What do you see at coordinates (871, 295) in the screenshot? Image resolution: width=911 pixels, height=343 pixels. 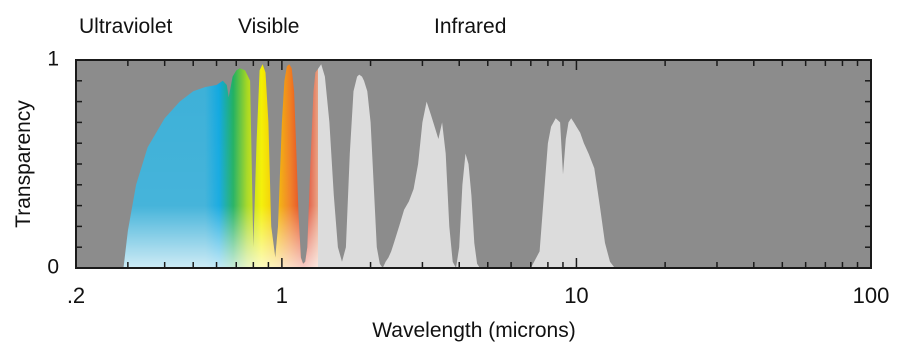 I see `x-tick-label-100: 100` at bounding box center [871, 295].